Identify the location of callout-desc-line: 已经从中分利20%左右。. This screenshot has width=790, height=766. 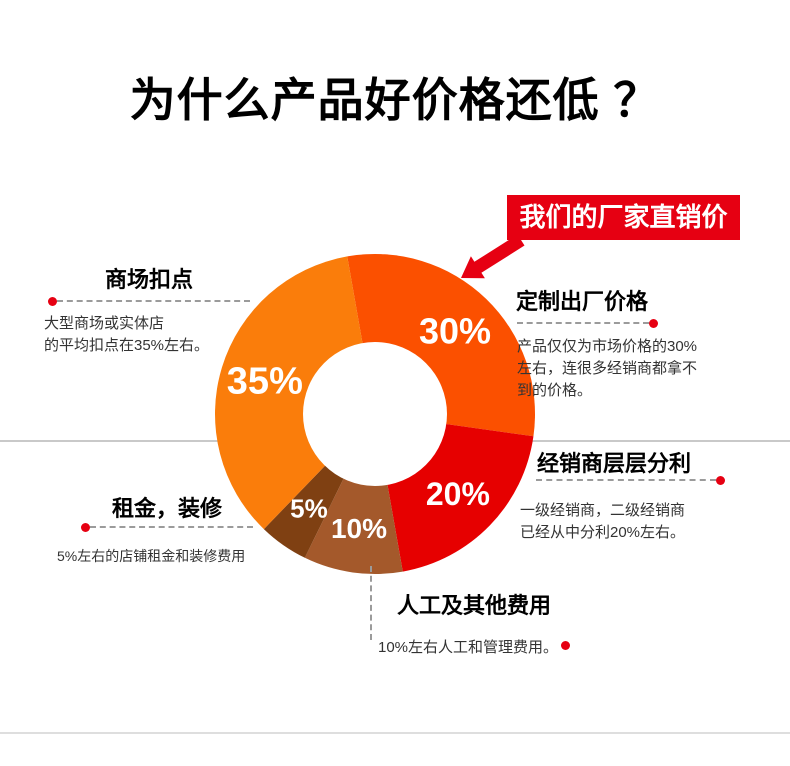
(603, 532).